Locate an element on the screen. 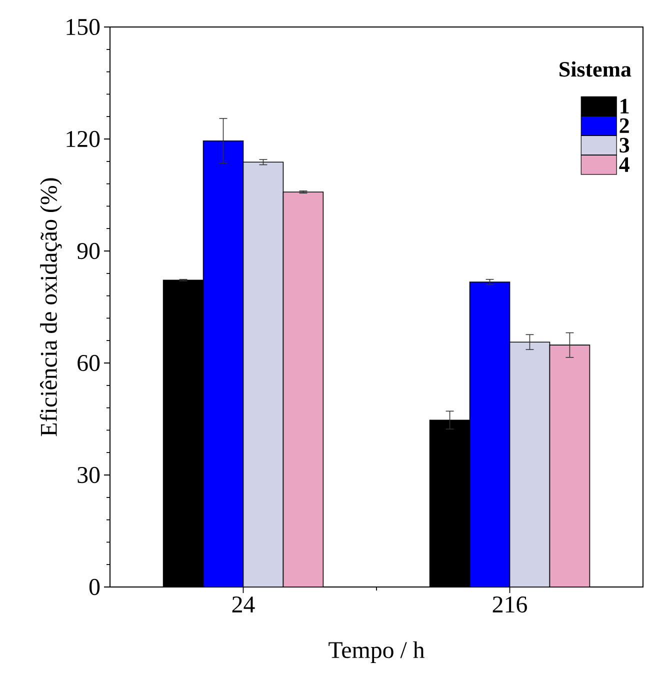  y-tick-label: 0 is located at coordinates (94, 587).